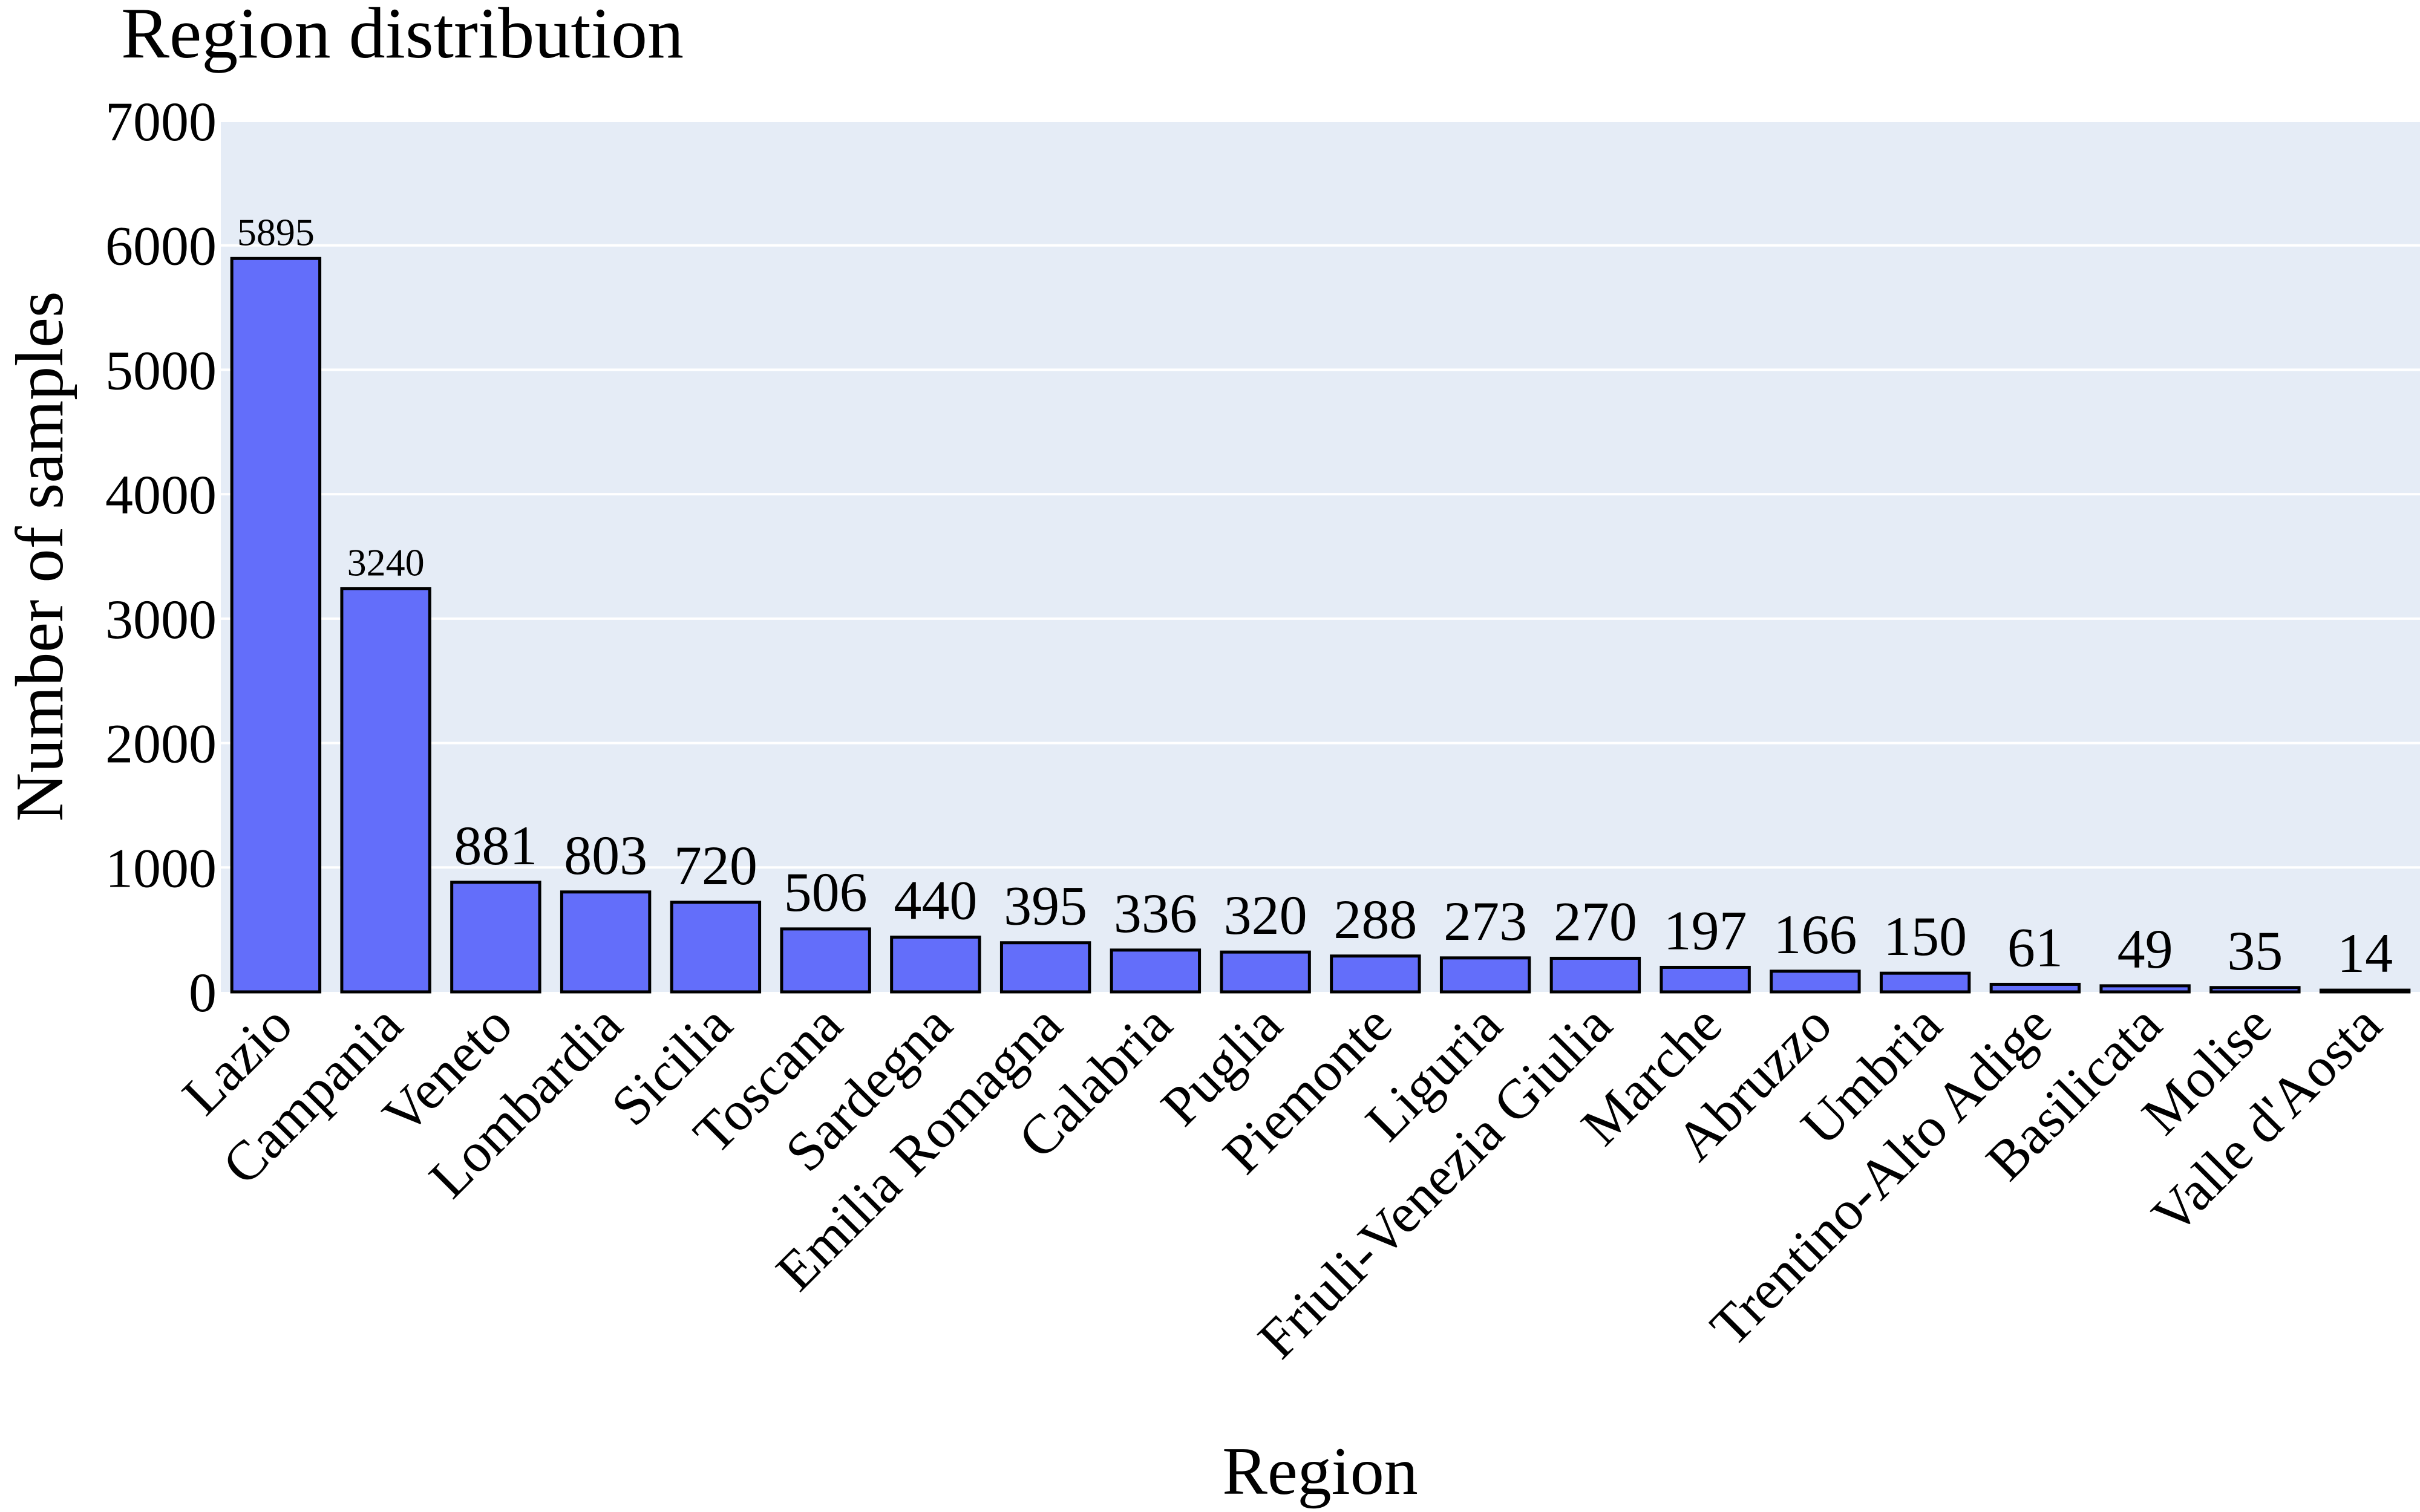  I want to click on data-label: 14, so click(2365, 953).